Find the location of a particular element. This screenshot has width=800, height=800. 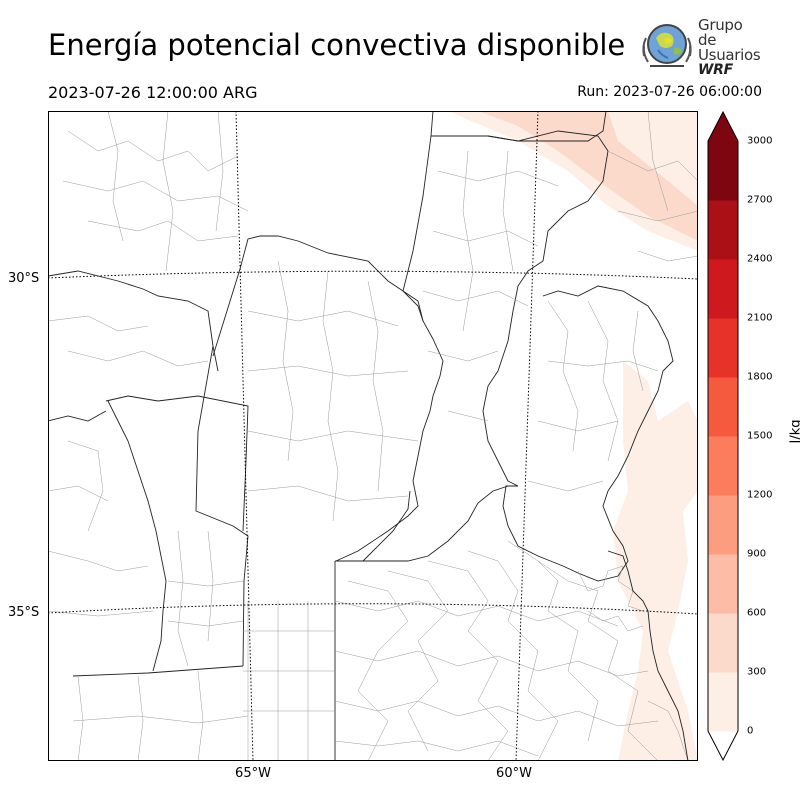

lat-label-35s: 35°S is located at coordinates (24, 612).